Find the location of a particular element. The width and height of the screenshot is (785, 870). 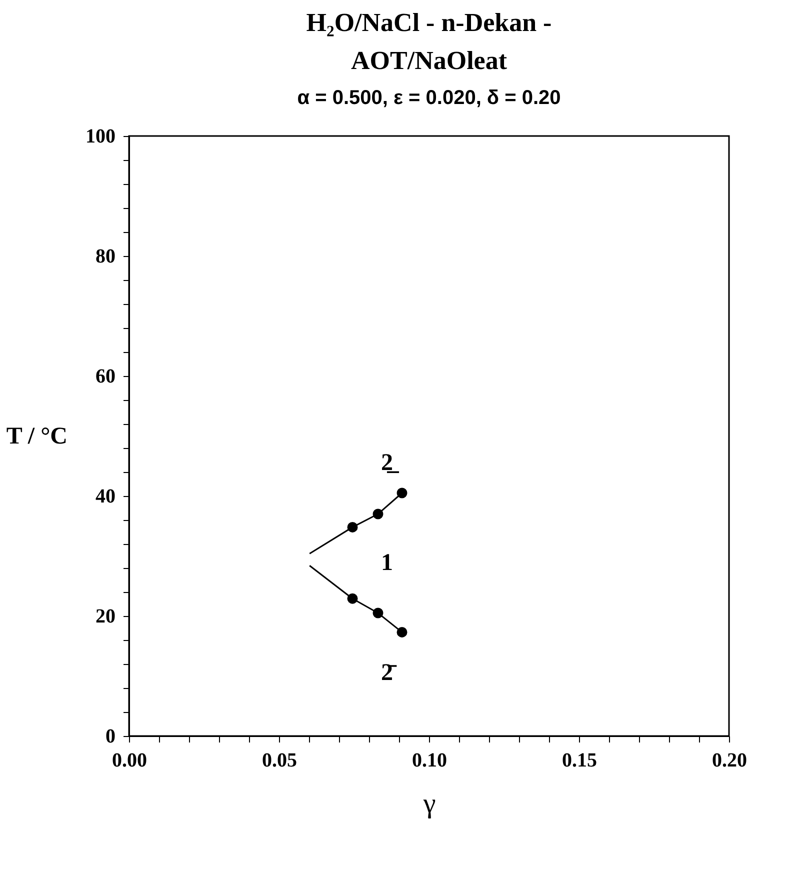

text: H₂O/NaCl - n-Dekan - is located at coordinates (429, 22).